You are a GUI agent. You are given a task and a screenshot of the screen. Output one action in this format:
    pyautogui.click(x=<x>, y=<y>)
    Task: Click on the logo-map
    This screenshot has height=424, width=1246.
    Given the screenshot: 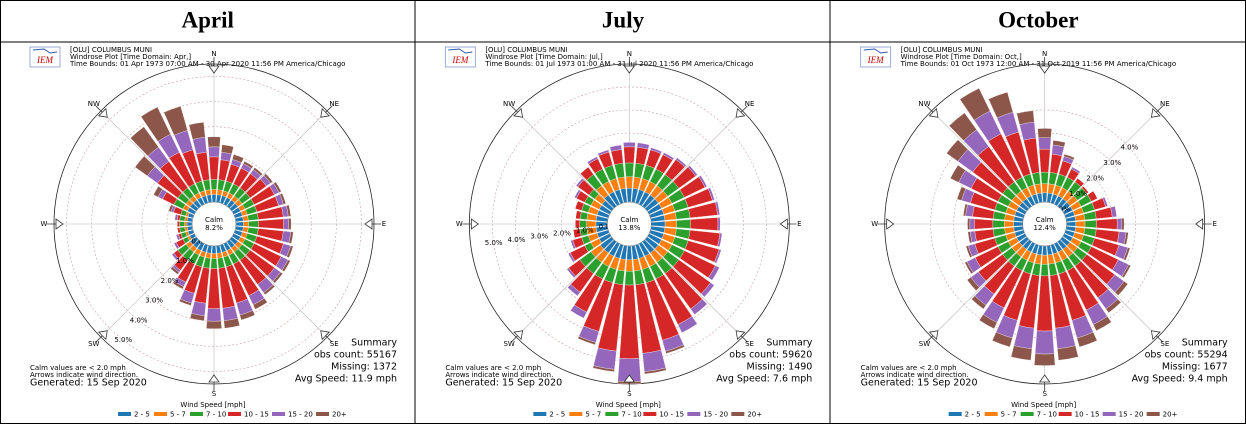 What is the action you would take?
    pyautogui.click(x=875, y=51)
    